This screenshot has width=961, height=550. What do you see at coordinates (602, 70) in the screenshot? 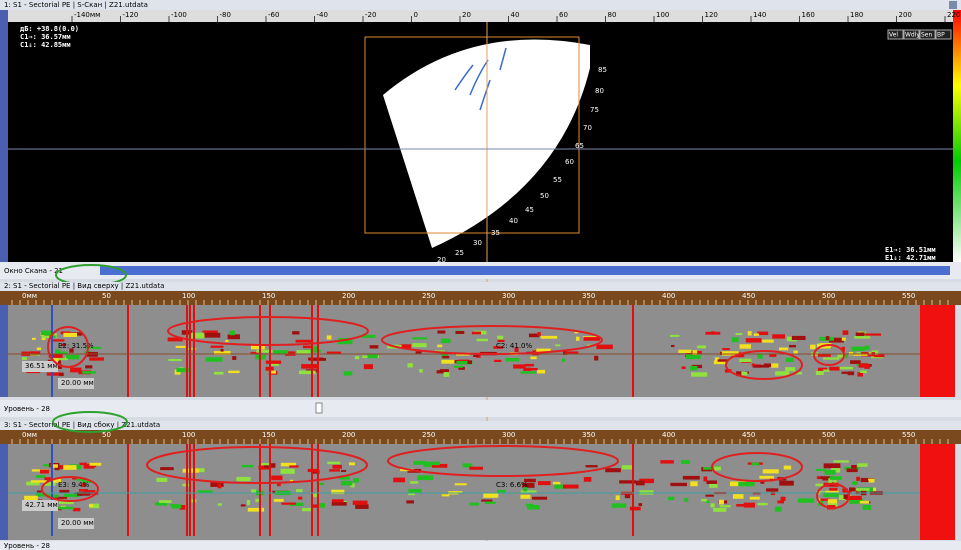
I see `angle-label: 85` at bounding box center [602, 70].